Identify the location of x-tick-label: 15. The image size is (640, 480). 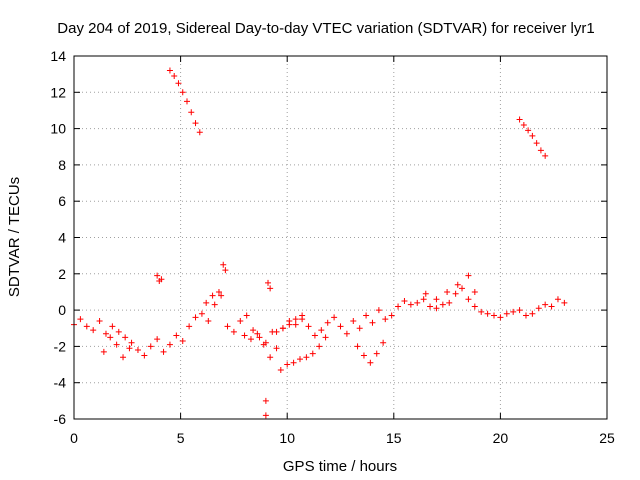
(394, 438).